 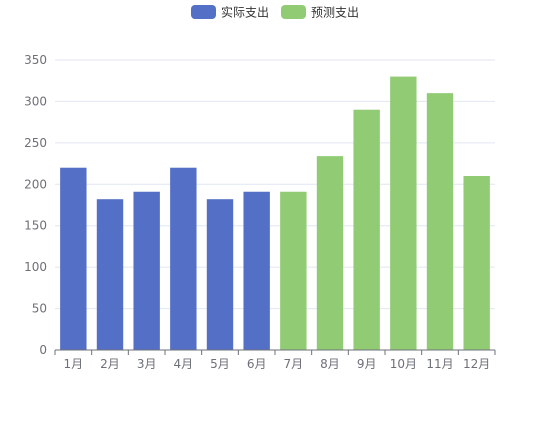 I want to click on legend-label: 预测支出, so click(x=335, y=13).